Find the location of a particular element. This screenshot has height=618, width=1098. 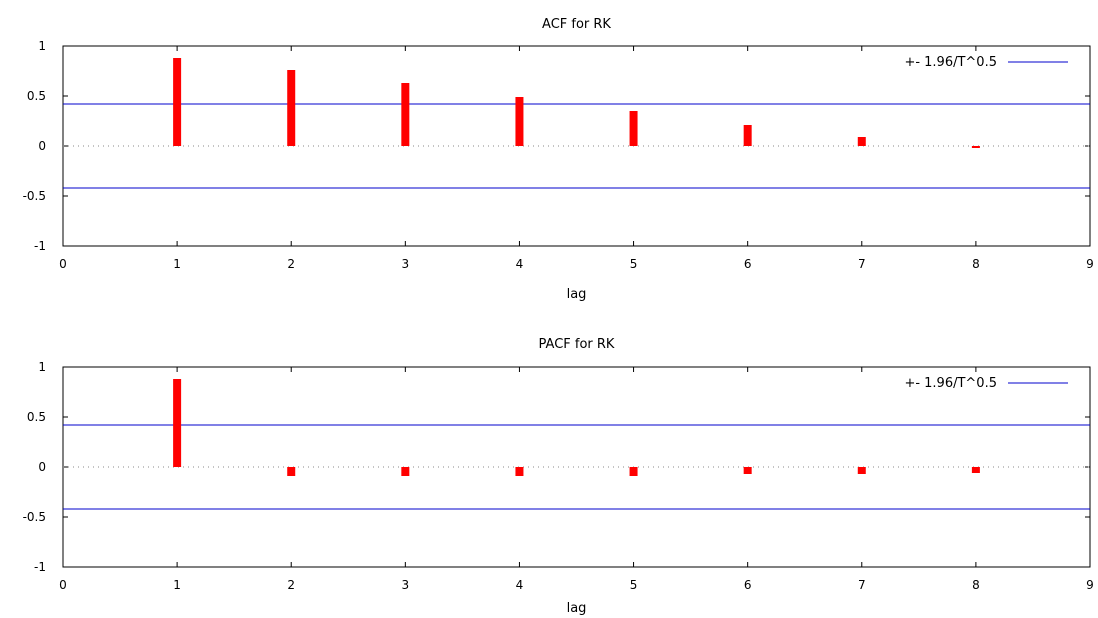

acf-x-axis-label: lag is located at coordinates (577, 294).